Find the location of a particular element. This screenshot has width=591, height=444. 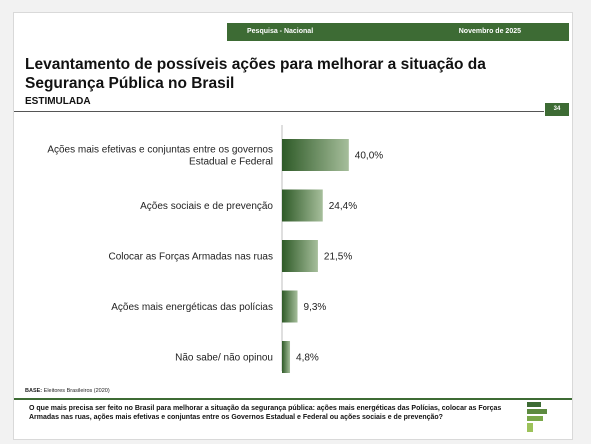

brand-logo is located at coordinates (537, 417).